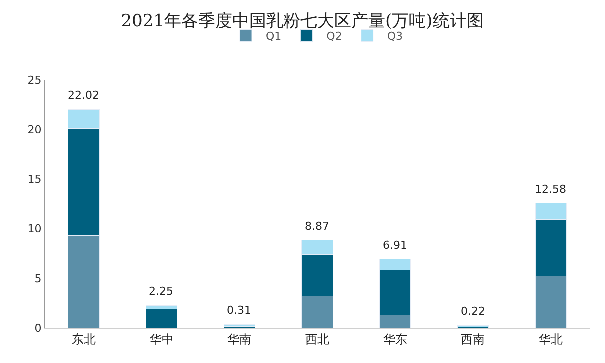 This screenshot has width=605, height=363. Describe the element at coordinates (302, 21) in the screenshot. I see `chart-title: 2021年各季度中国乳粉七大区产量(万吨)统计图` at that location.